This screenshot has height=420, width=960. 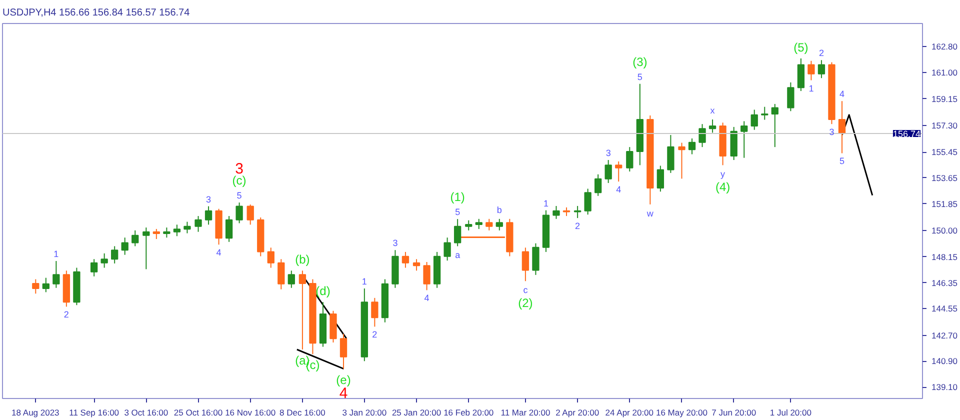 What do you see at coordinates (640, 61) in the screenshot?
I see `annotation: (3)` at bounding box center [640, 61].